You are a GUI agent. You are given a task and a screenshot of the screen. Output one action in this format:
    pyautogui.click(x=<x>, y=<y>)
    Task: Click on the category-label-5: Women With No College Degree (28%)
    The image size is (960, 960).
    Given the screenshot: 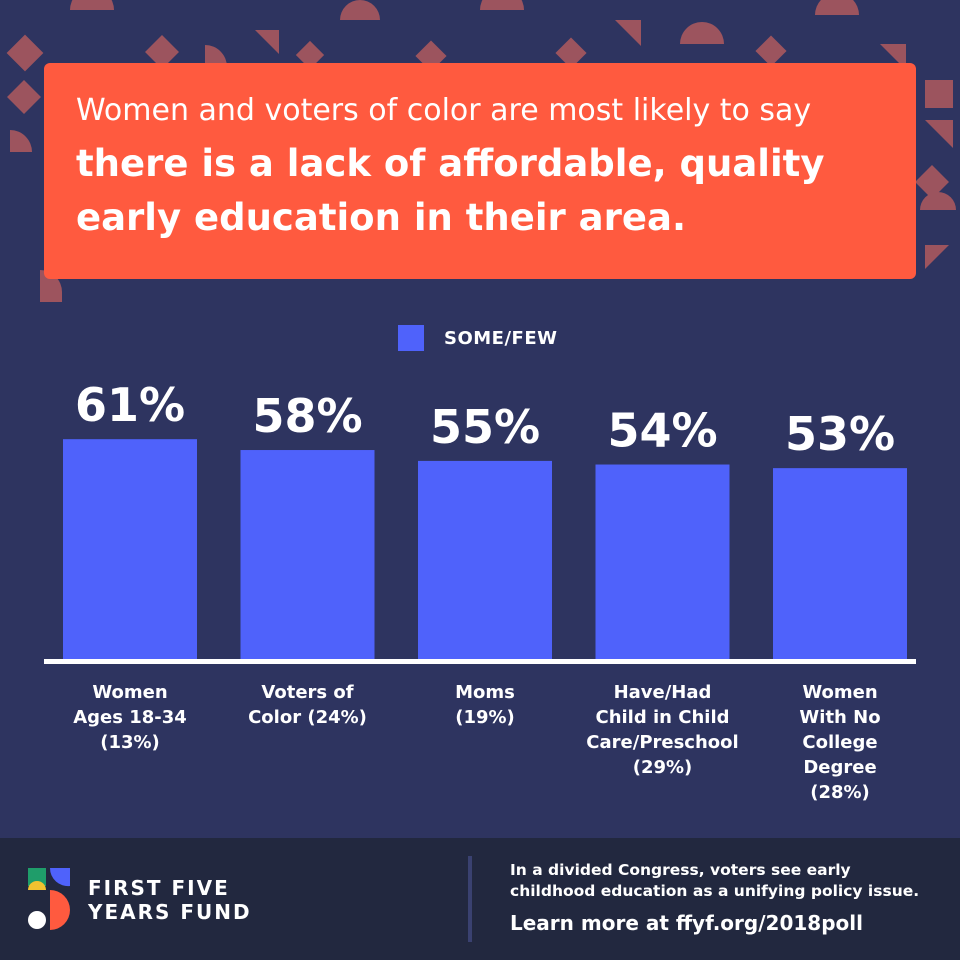 What is the action you would take?
    pyautogui.click(x=839, y=742)
    